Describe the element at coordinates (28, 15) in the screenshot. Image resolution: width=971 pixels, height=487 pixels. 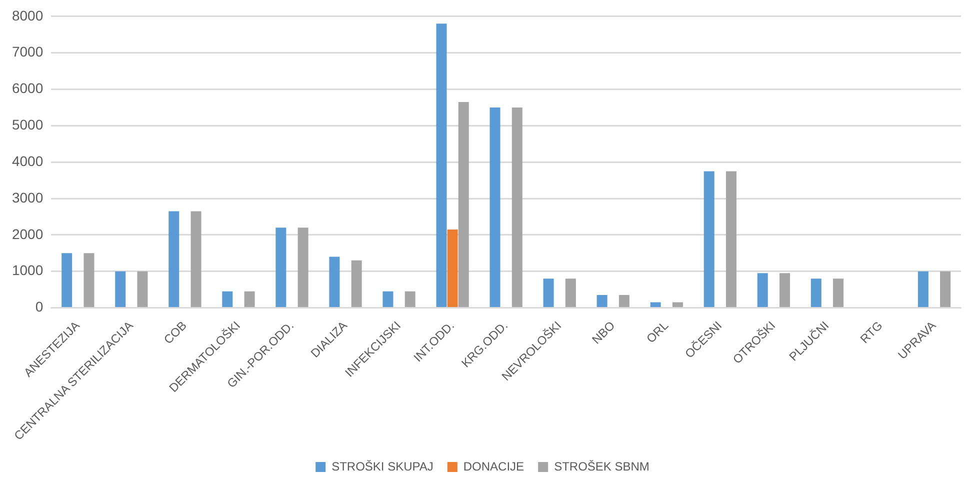
I see `y-tick-label: 8000` at that location.